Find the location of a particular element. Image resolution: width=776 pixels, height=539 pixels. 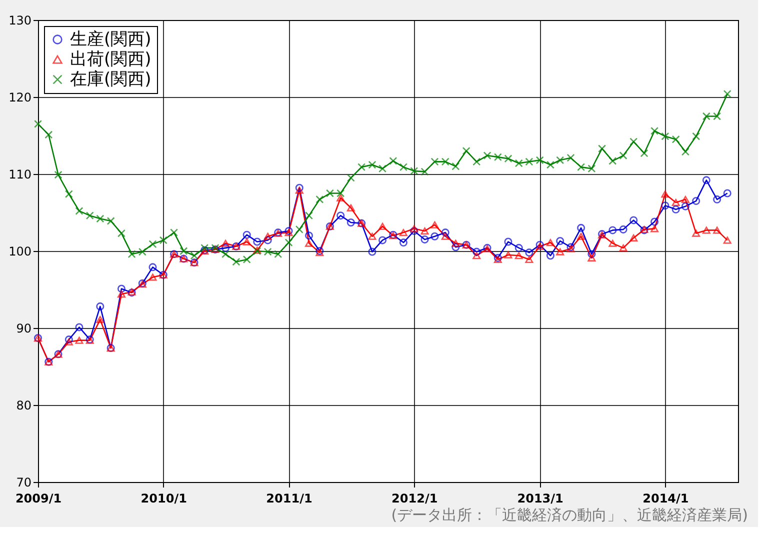

x-tick-label: 2009/1 is located at coordinates (38, 499).